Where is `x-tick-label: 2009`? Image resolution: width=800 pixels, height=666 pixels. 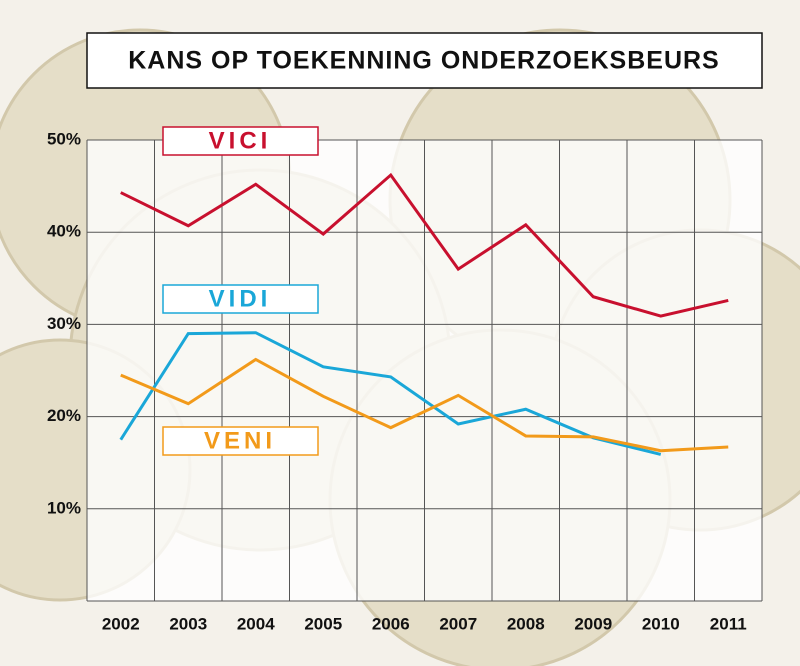 x-tick-label: 2009 is located at coordinates (593, 623).